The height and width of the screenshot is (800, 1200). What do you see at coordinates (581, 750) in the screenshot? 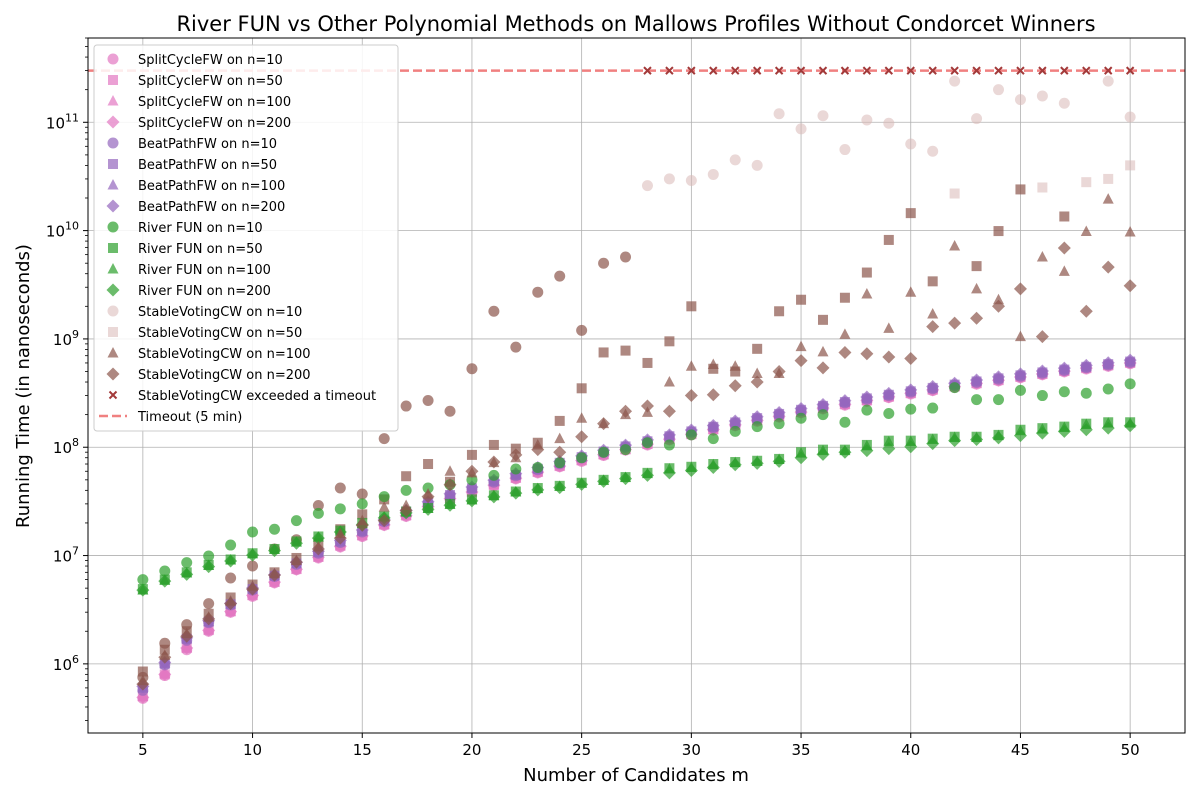
I see `x-tick-label: 25` at bounding box center [581, 750].